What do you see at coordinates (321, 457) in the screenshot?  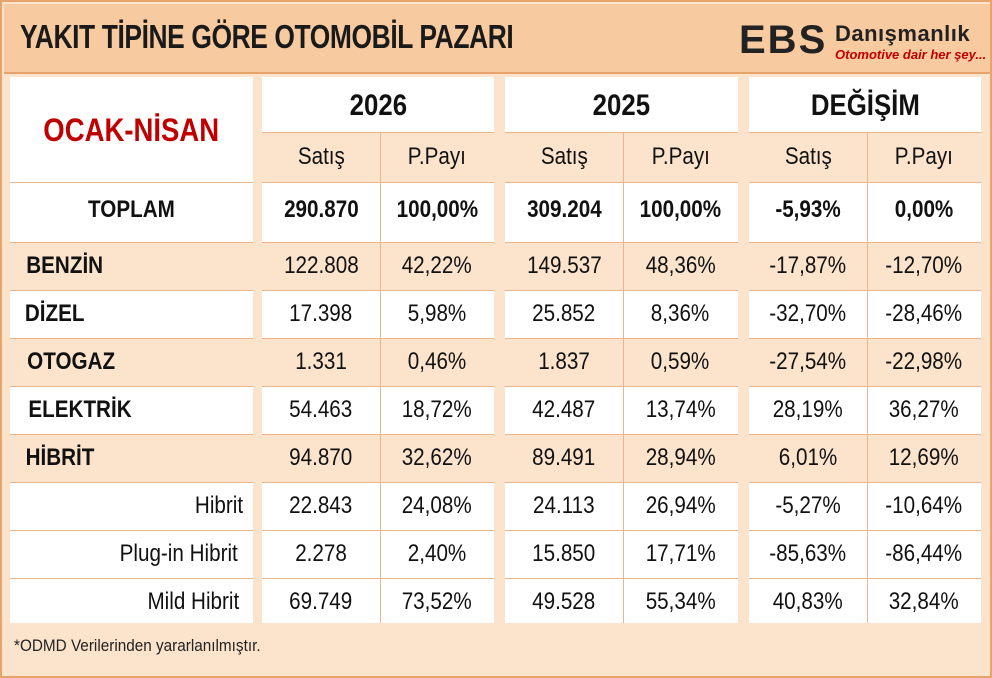 I see `table-cell: 94.870` at bounding box center [321, 457].